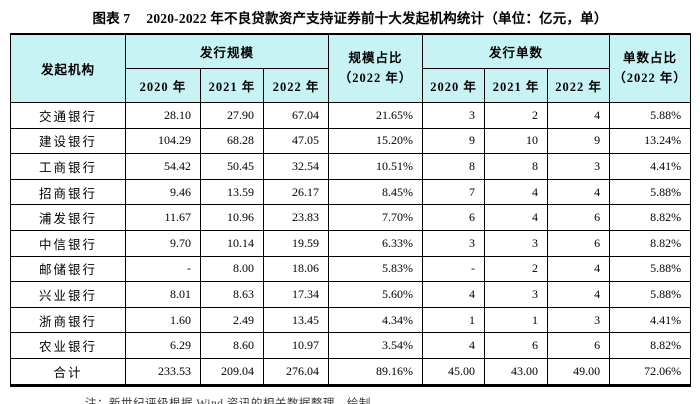 This screenshot has height=404, width=700. Describe the element at coordinates (163, 166) in the screenshot. I see `cell-scale-2020: 54.42` at that location.